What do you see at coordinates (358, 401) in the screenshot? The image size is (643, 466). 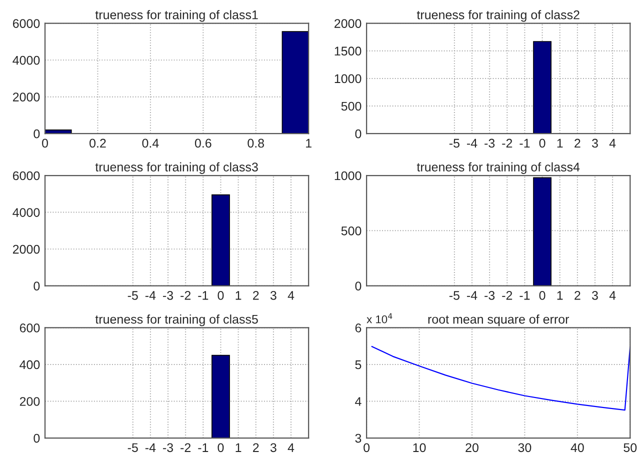 I see `y-tick-label: 4` at bounding box center [358, 401].